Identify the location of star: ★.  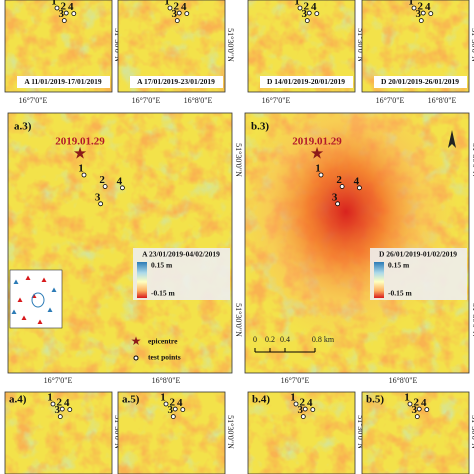
(80, 154).